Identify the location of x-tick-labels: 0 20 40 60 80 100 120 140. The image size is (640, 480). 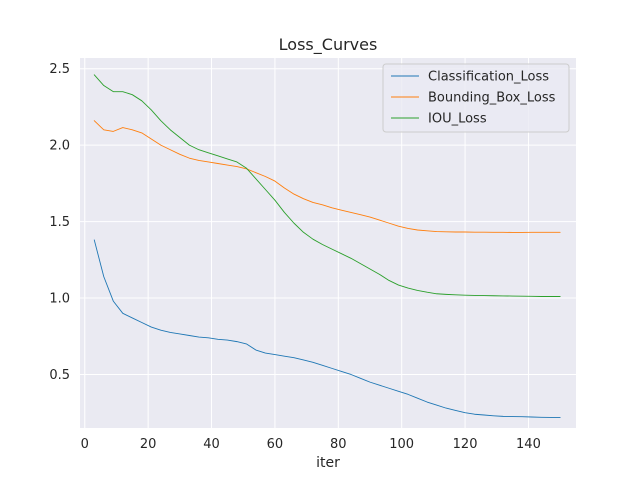
(311, 444).